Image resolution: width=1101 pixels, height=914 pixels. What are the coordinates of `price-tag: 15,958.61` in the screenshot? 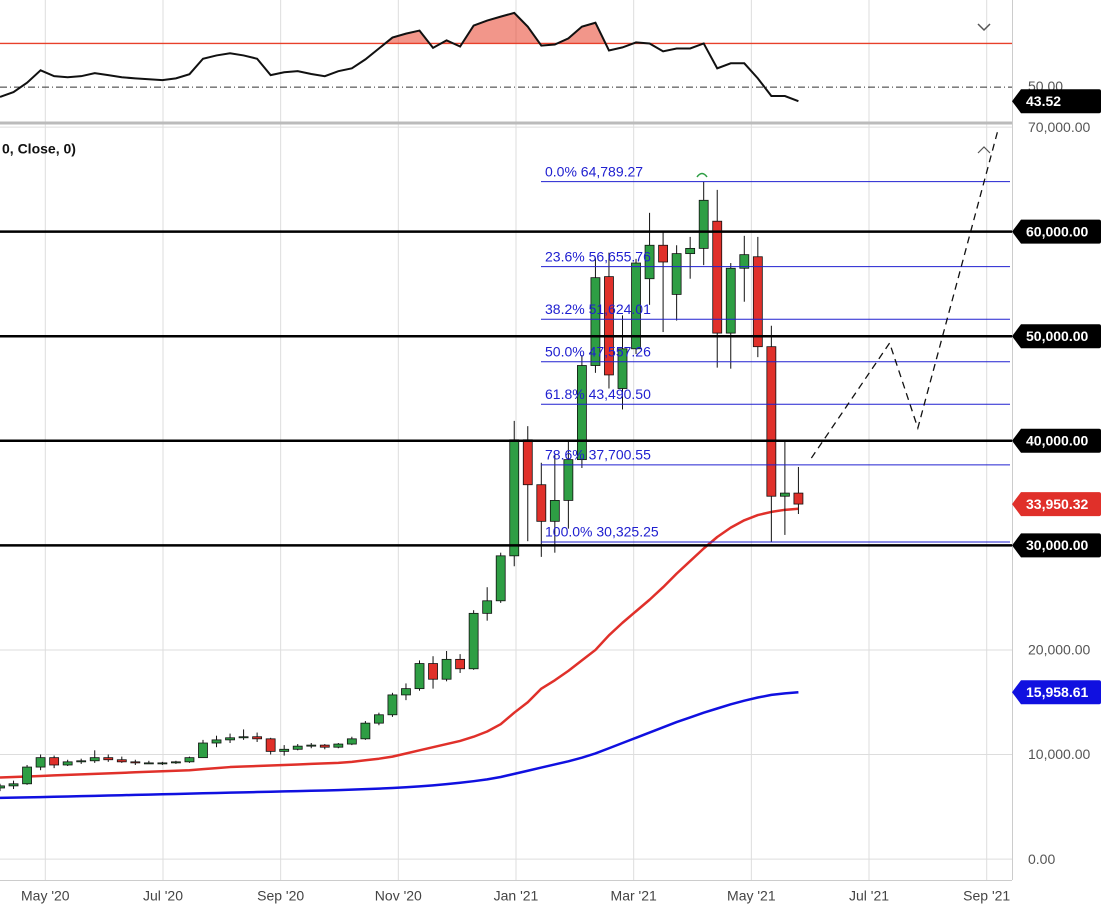 It's located at (1056, 692).